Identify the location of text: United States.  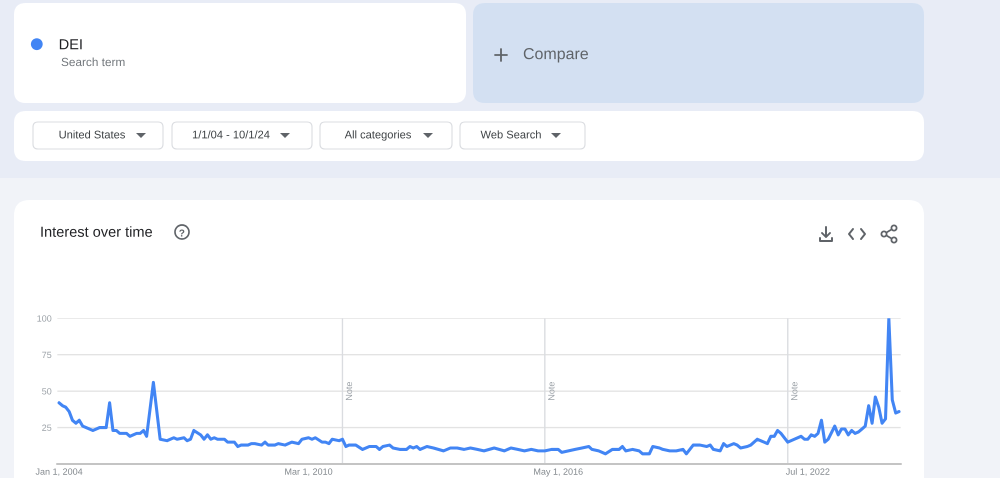
(92, 134).